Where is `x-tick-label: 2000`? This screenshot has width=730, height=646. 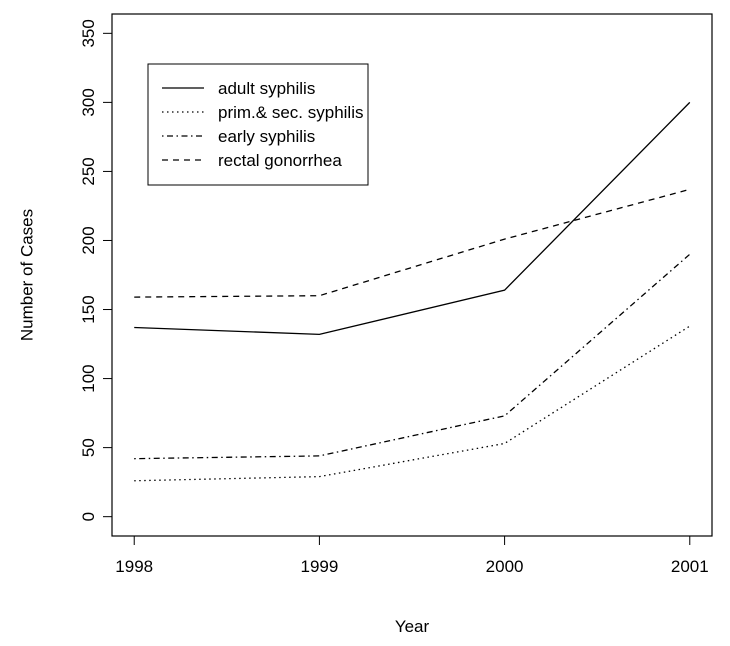
x-tick-label: 2000 is located at coordinates (505, 566).